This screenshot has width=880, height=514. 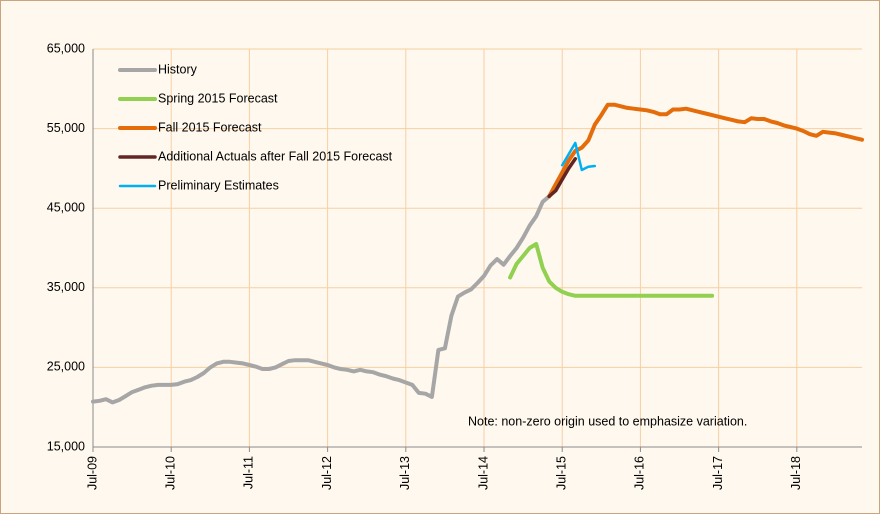 I want to click on x-tick-label: Jul-18, so click(x=796, y=473).